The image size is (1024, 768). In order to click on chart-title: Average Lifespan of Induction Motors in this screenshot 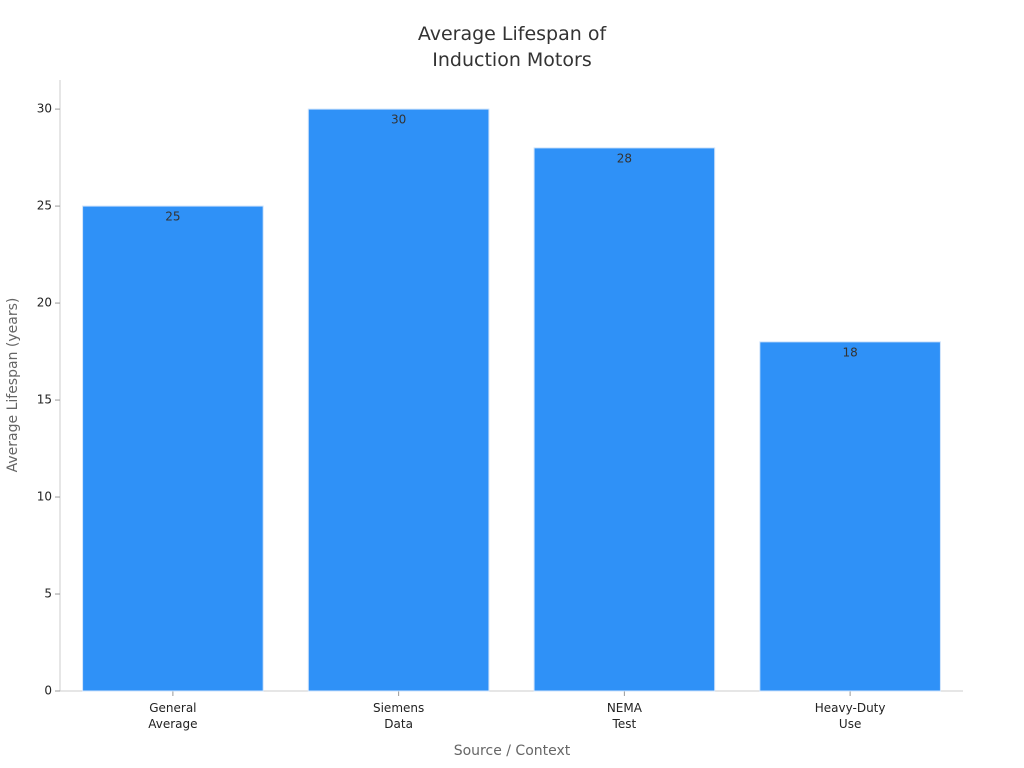, I will do `click(513, 47)`.